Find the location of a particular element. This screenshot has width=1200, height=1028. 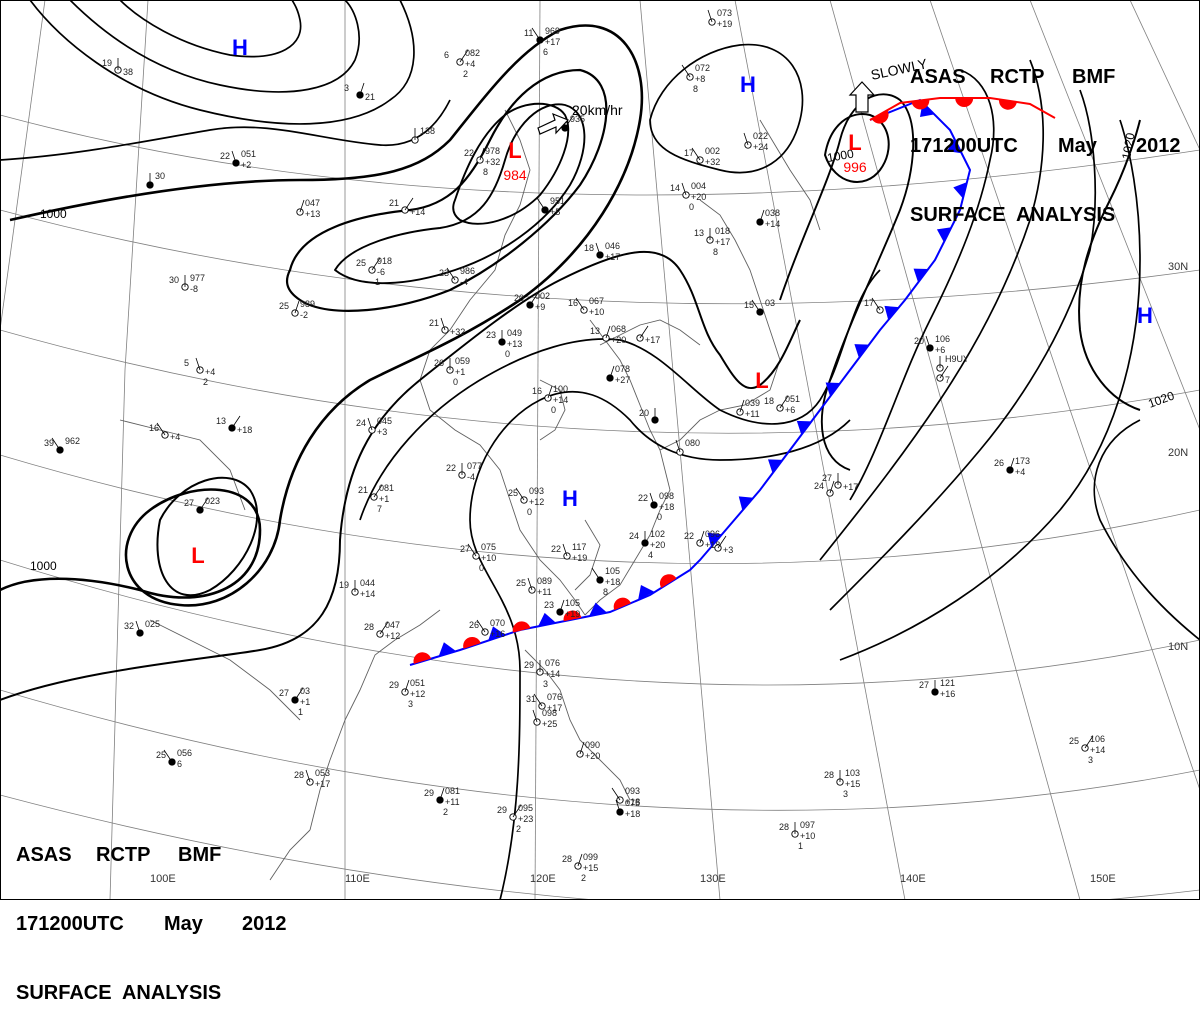

station-pressure: 102 is located at coordinates (657, 534).